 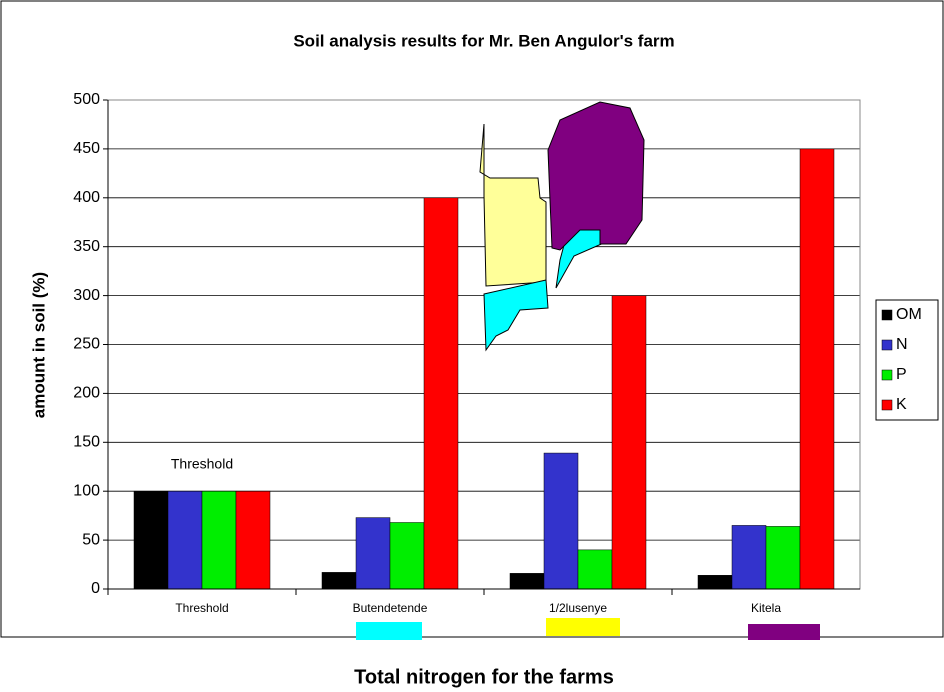 I want to click on legend-label: P, so click(x=901, y=374).